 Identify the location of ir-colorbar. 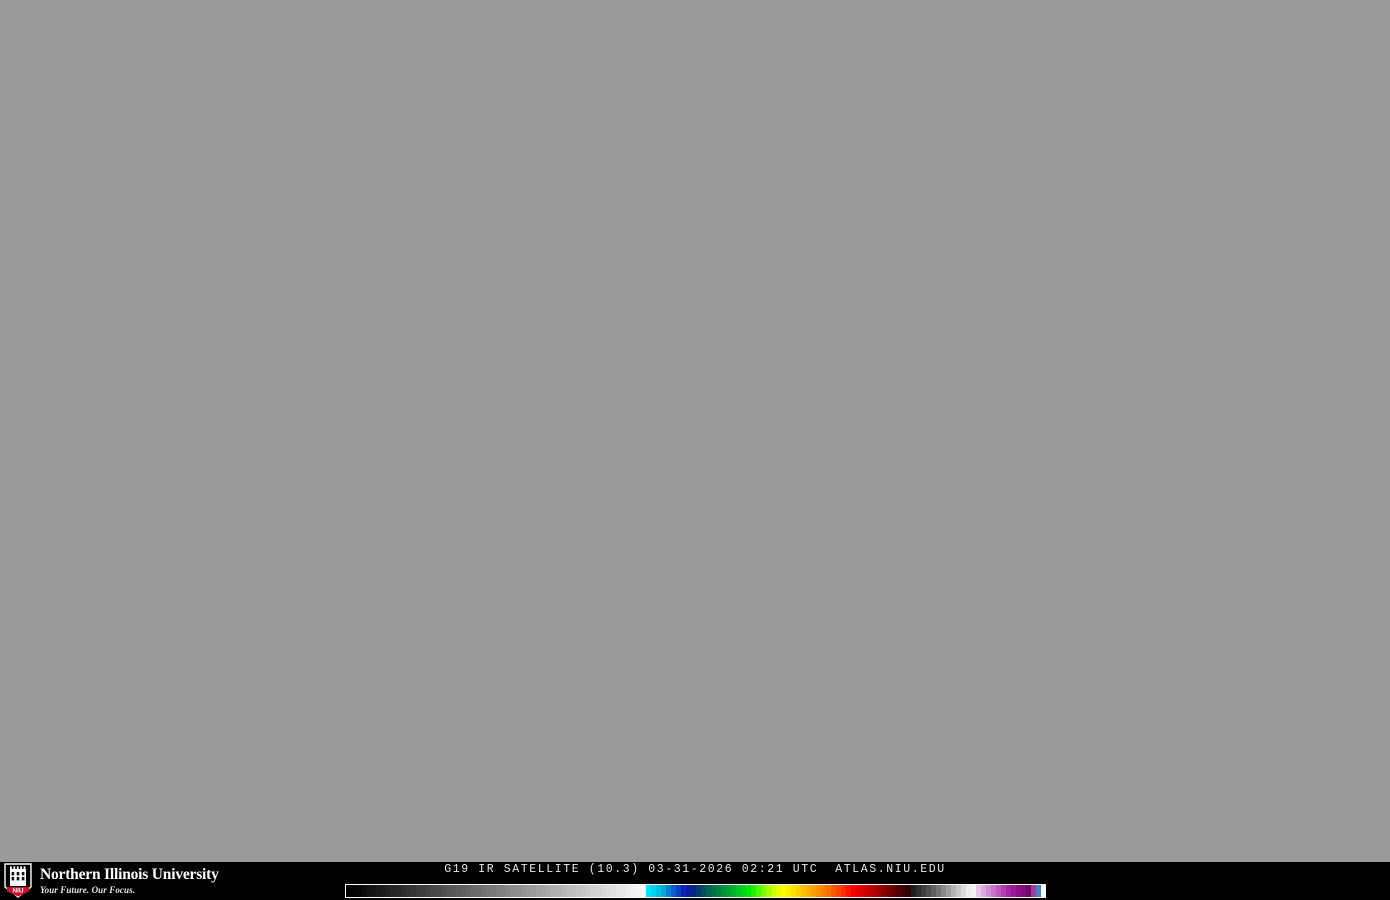
(695, 891).